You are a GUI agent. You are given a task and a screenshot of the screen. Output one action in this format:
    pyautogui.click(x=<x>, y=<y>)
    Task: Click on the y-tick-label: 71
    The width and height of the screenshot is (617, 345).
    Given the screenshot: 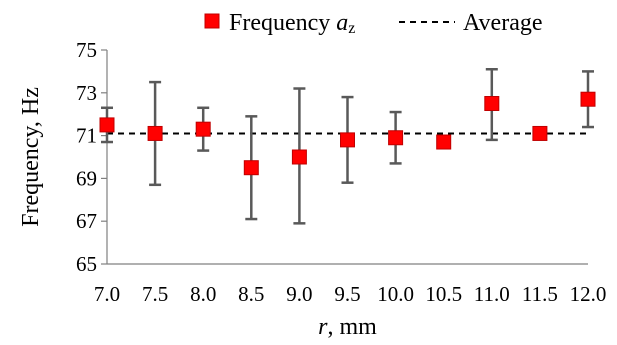 What is the action you would take?
    pyautogui.click(x=86, y=136)
    